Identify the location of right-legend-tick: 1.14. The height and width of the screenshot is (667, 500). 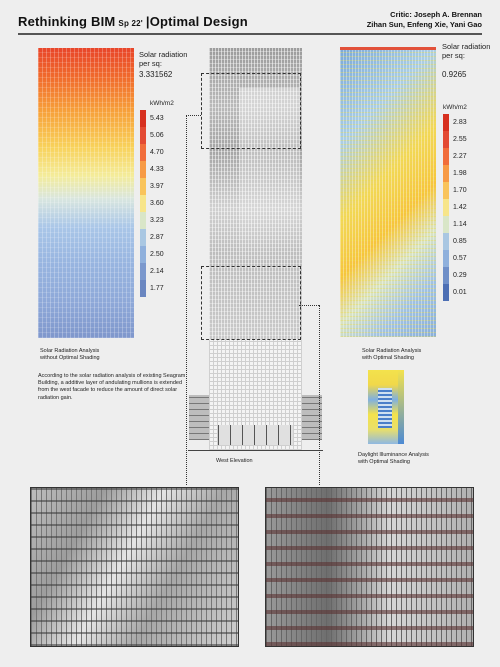
(460, 224).